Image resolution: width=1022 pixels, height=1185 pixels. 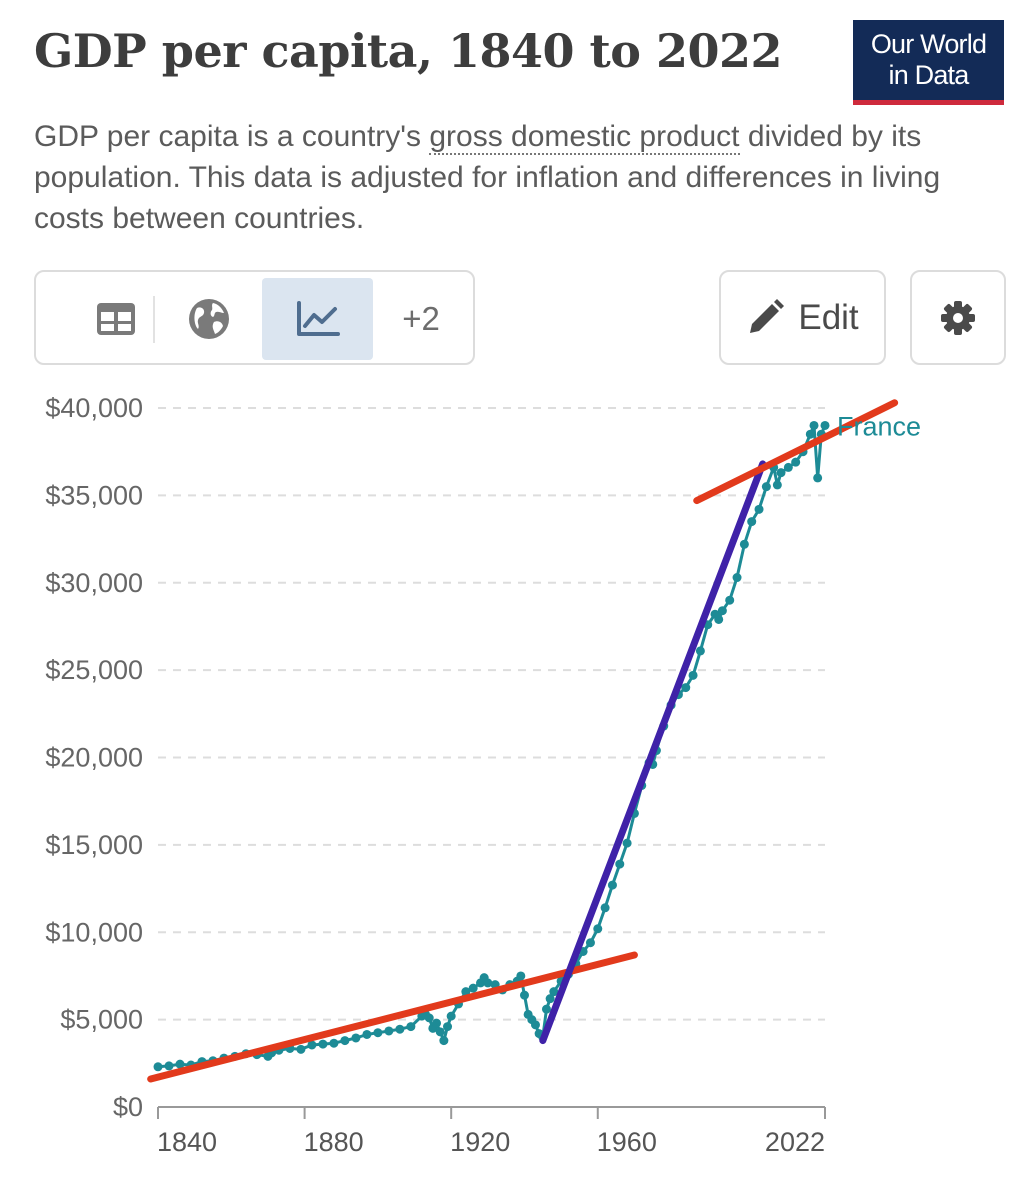 I want to click on line-chart-icon, so click(x=318, y=318).